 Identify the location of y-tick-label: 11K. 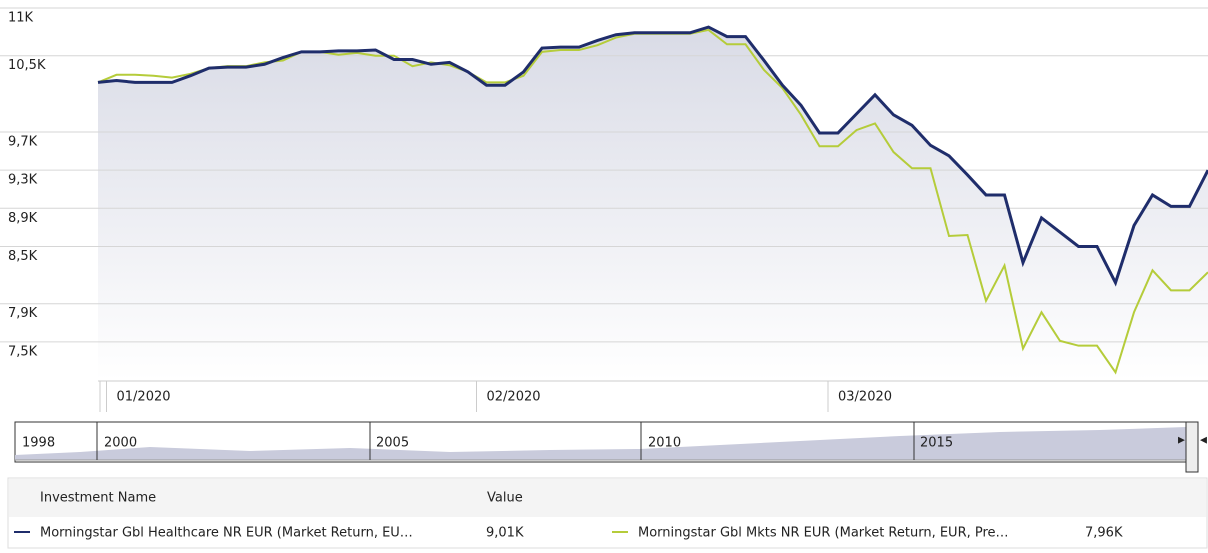
(21, 18).